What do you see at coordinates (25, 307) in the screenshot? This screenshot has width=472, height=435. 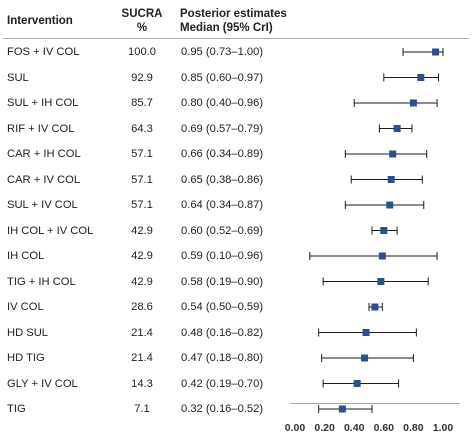 I see `row-intervention: IV COL` at bounding box center [25, 307].